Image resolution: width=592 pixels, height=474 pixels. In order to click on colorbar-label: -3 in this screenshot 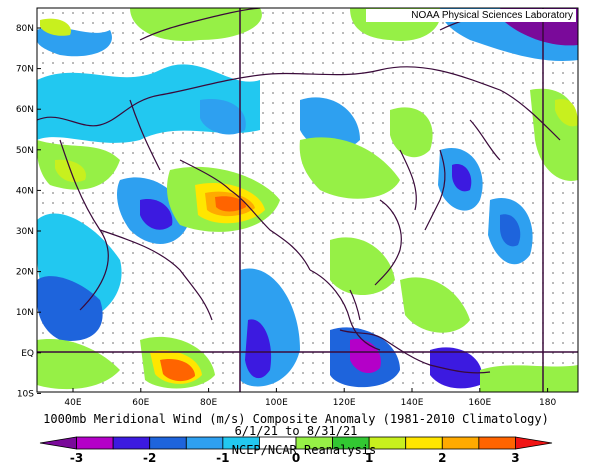, I will do `click(76, 458)`.